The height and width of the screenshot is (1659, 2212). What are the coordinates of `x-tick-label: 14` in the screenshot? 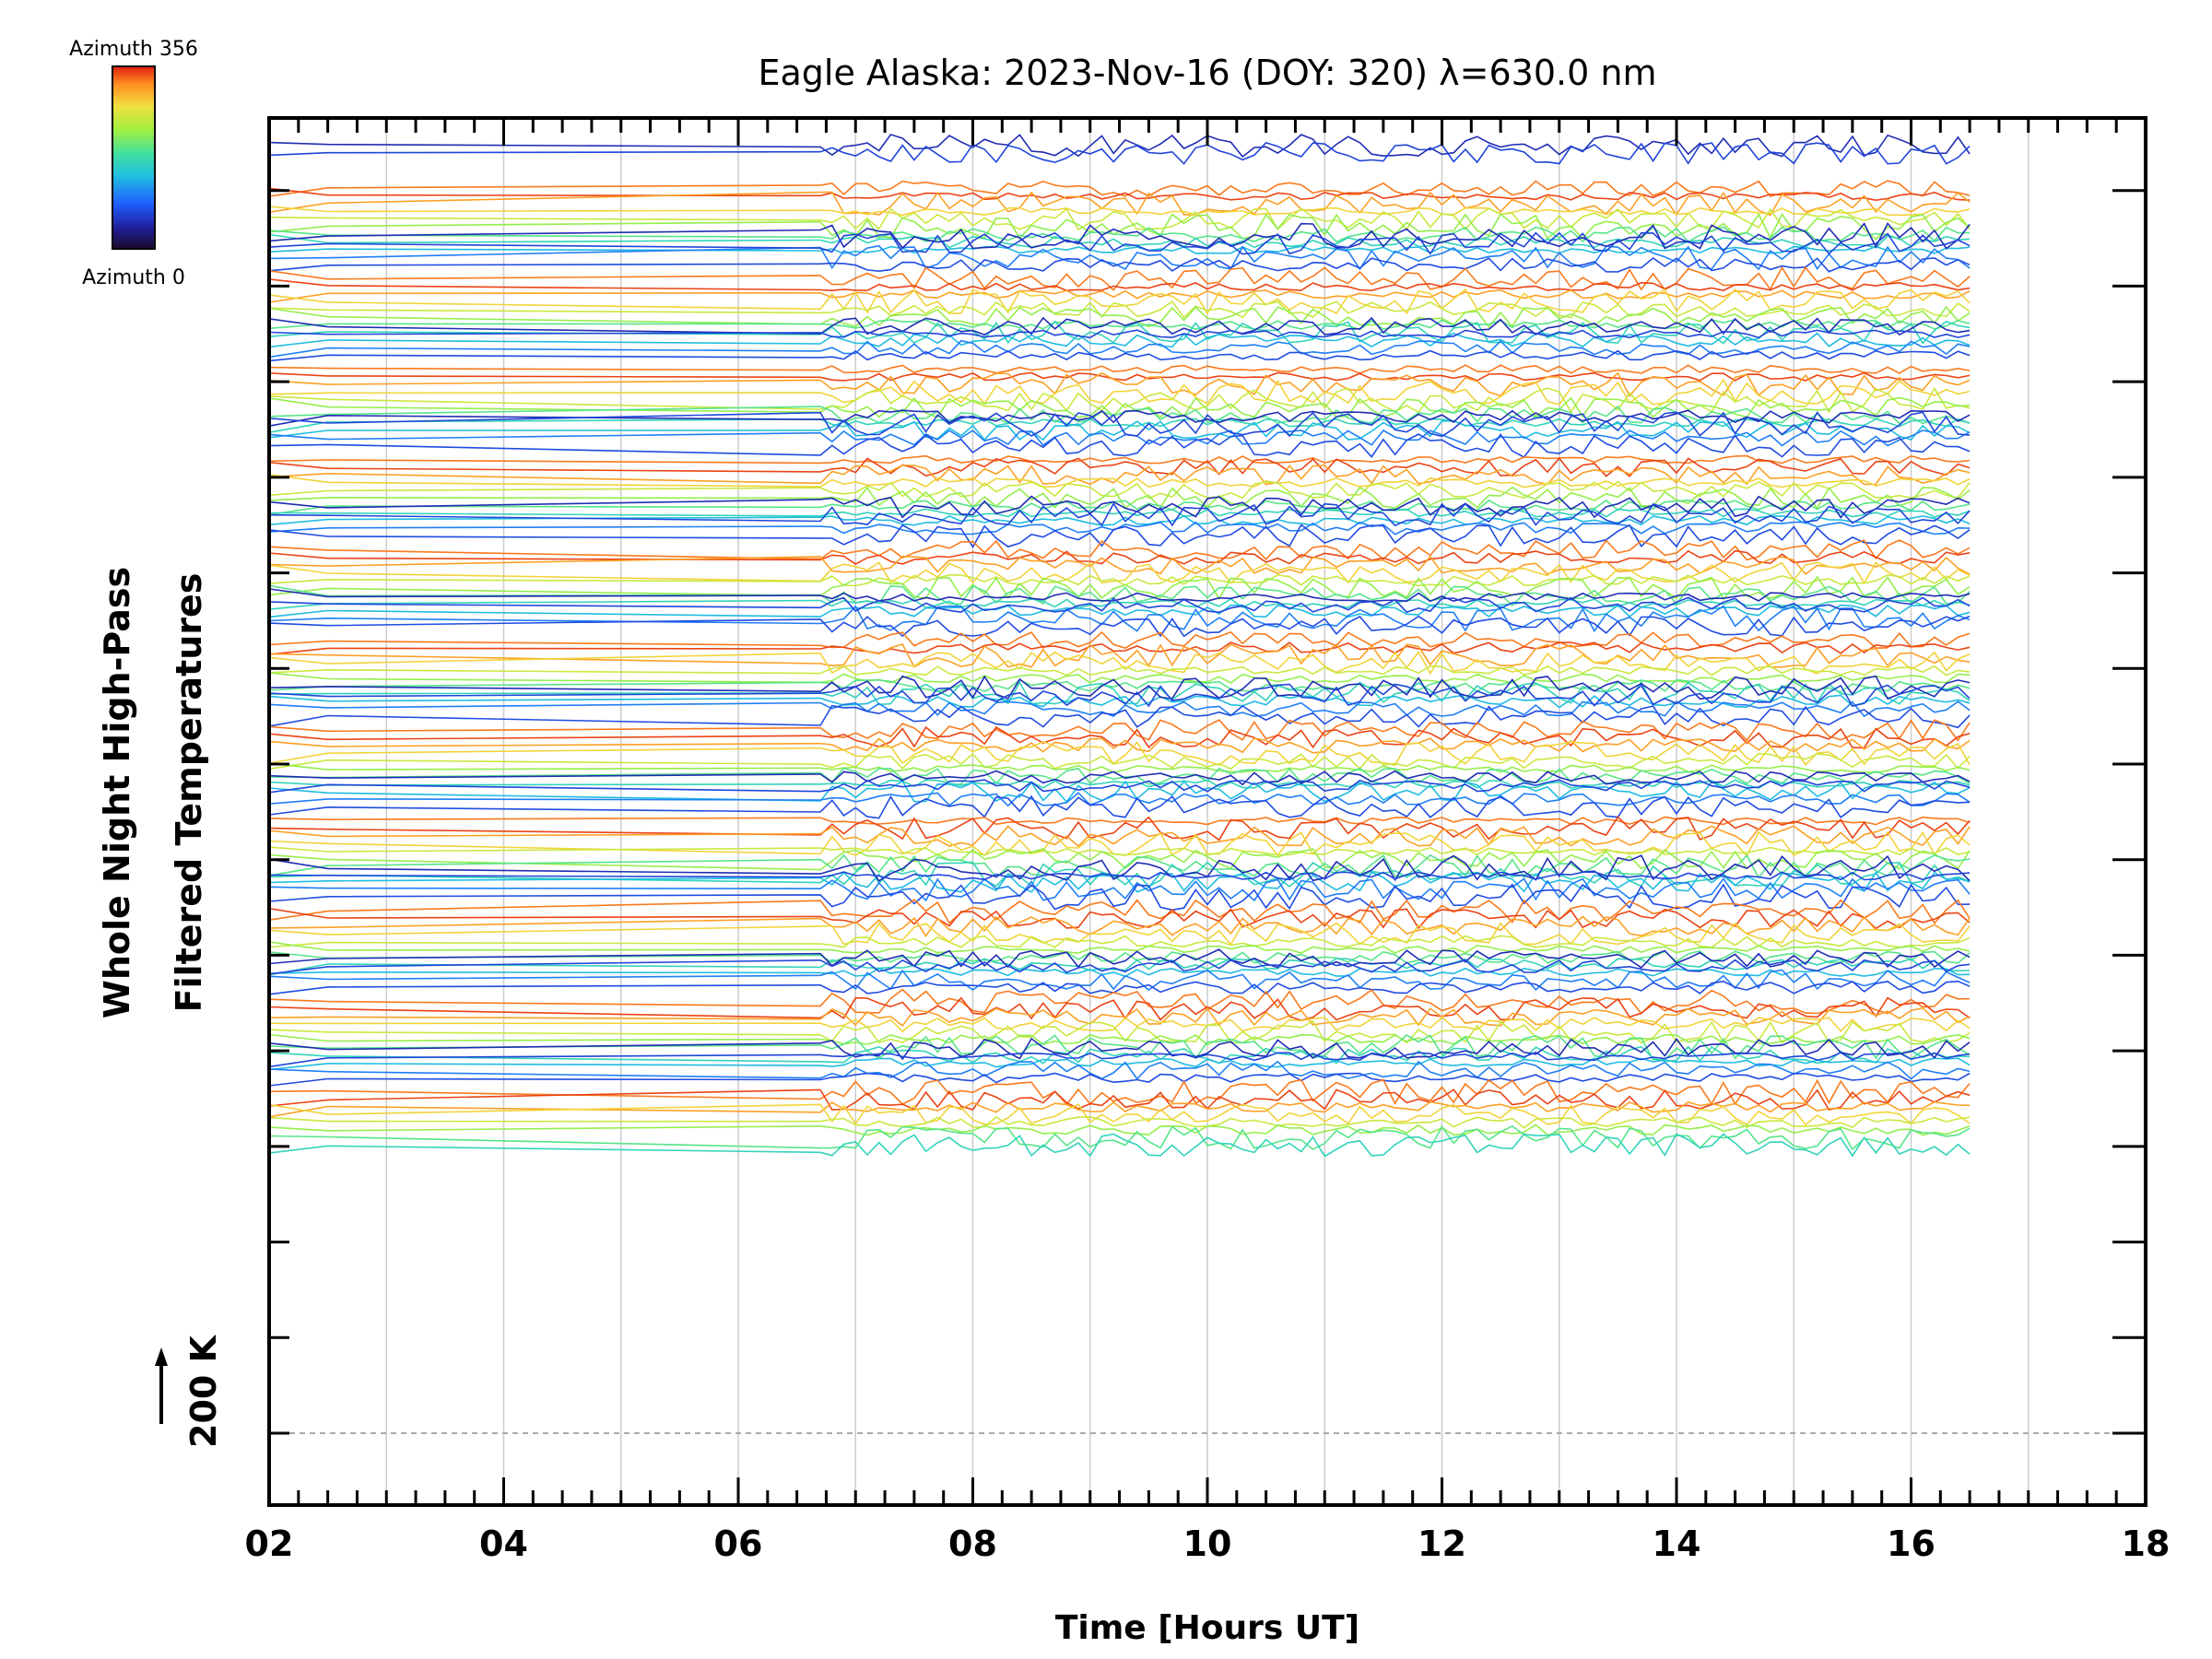 It's located at (1677, 1544).